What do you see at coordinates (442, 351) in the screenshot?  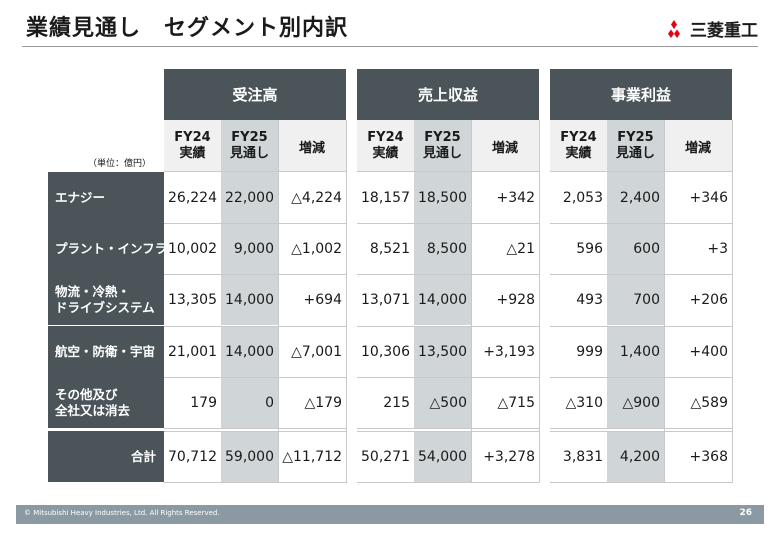 I see `cell-revenue-fy25-forecast: 13,500` at bounding box center [442, 351].